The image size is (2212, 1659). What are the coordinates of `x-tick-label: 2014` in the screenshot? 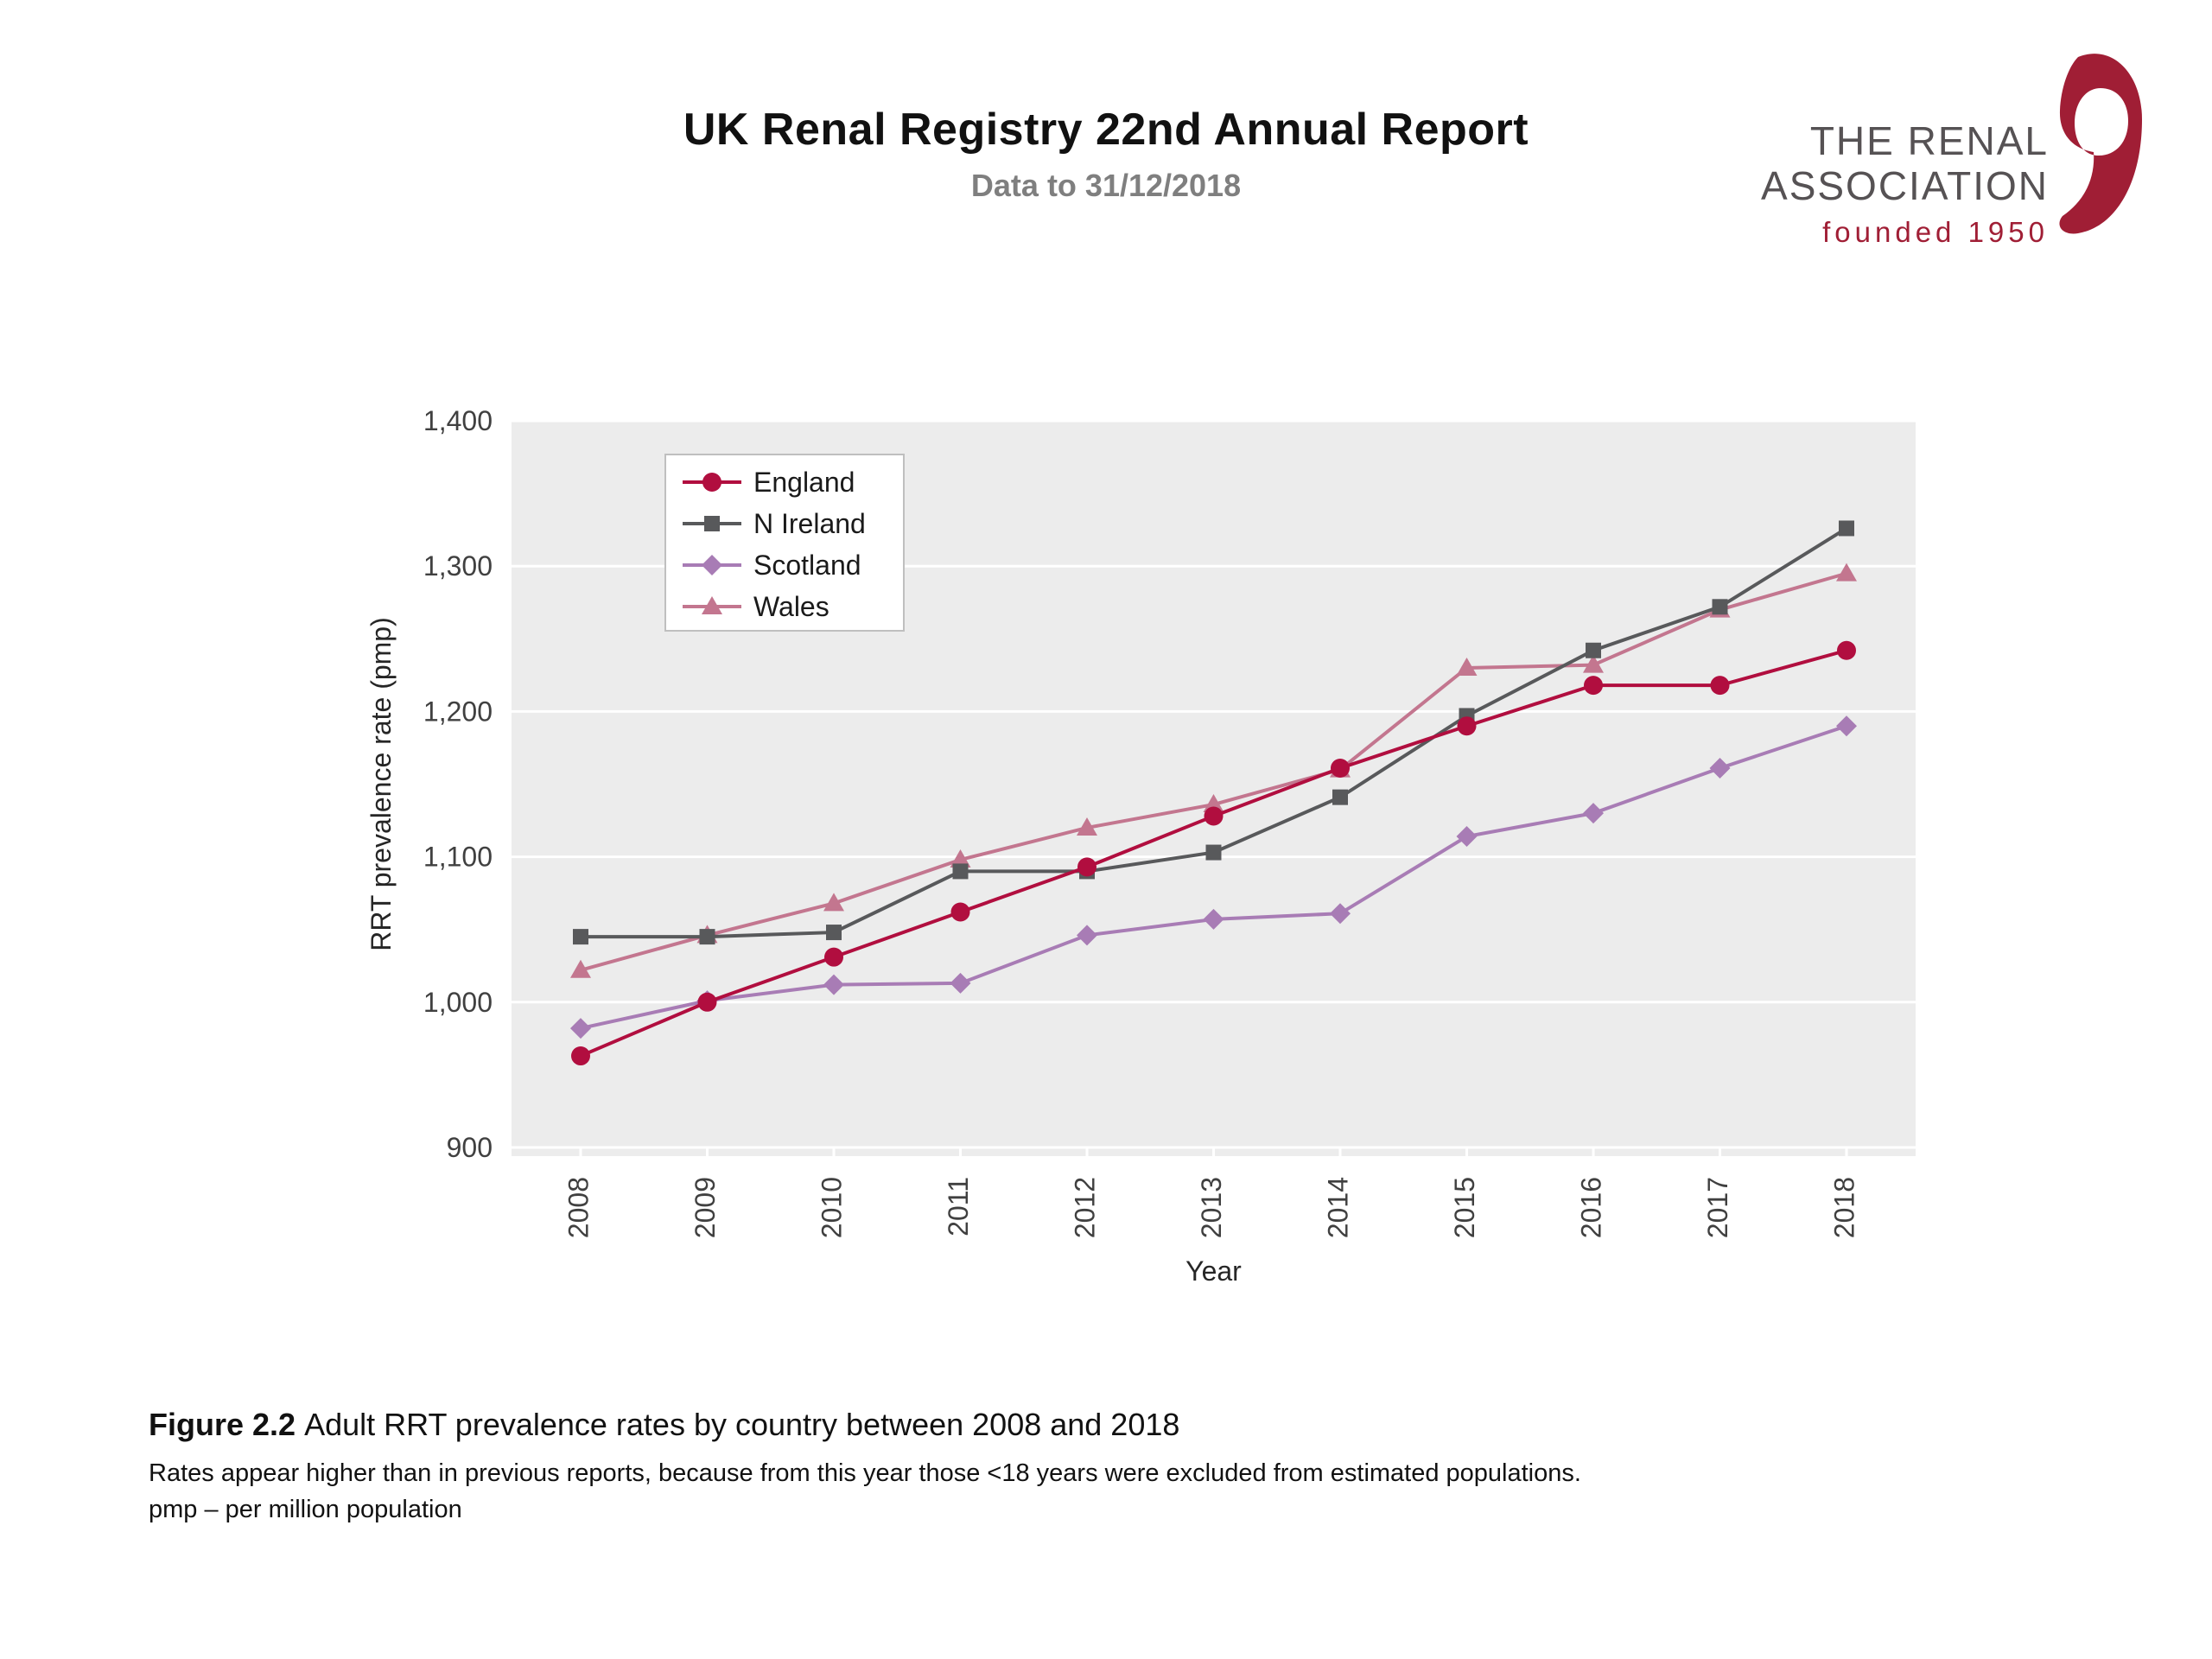 It's located at (1337, 1207).